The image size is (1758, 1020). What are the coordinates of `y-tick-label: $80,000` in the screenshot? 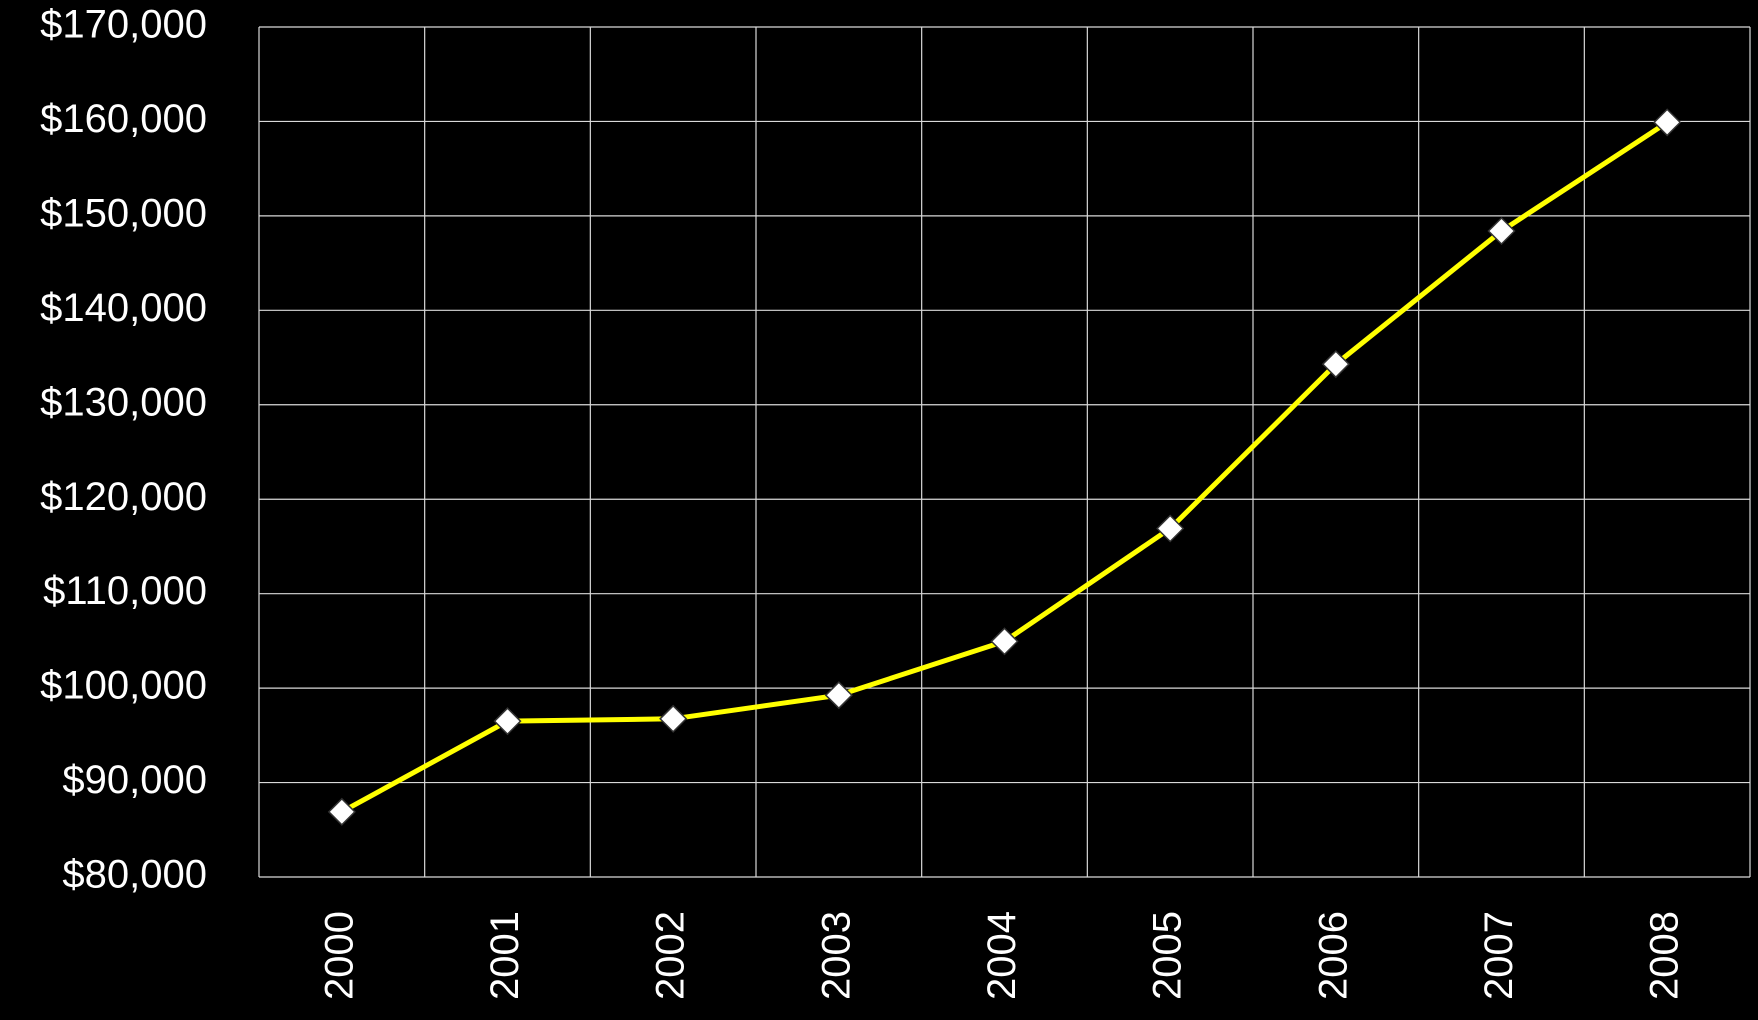 It's located at (134, 875).